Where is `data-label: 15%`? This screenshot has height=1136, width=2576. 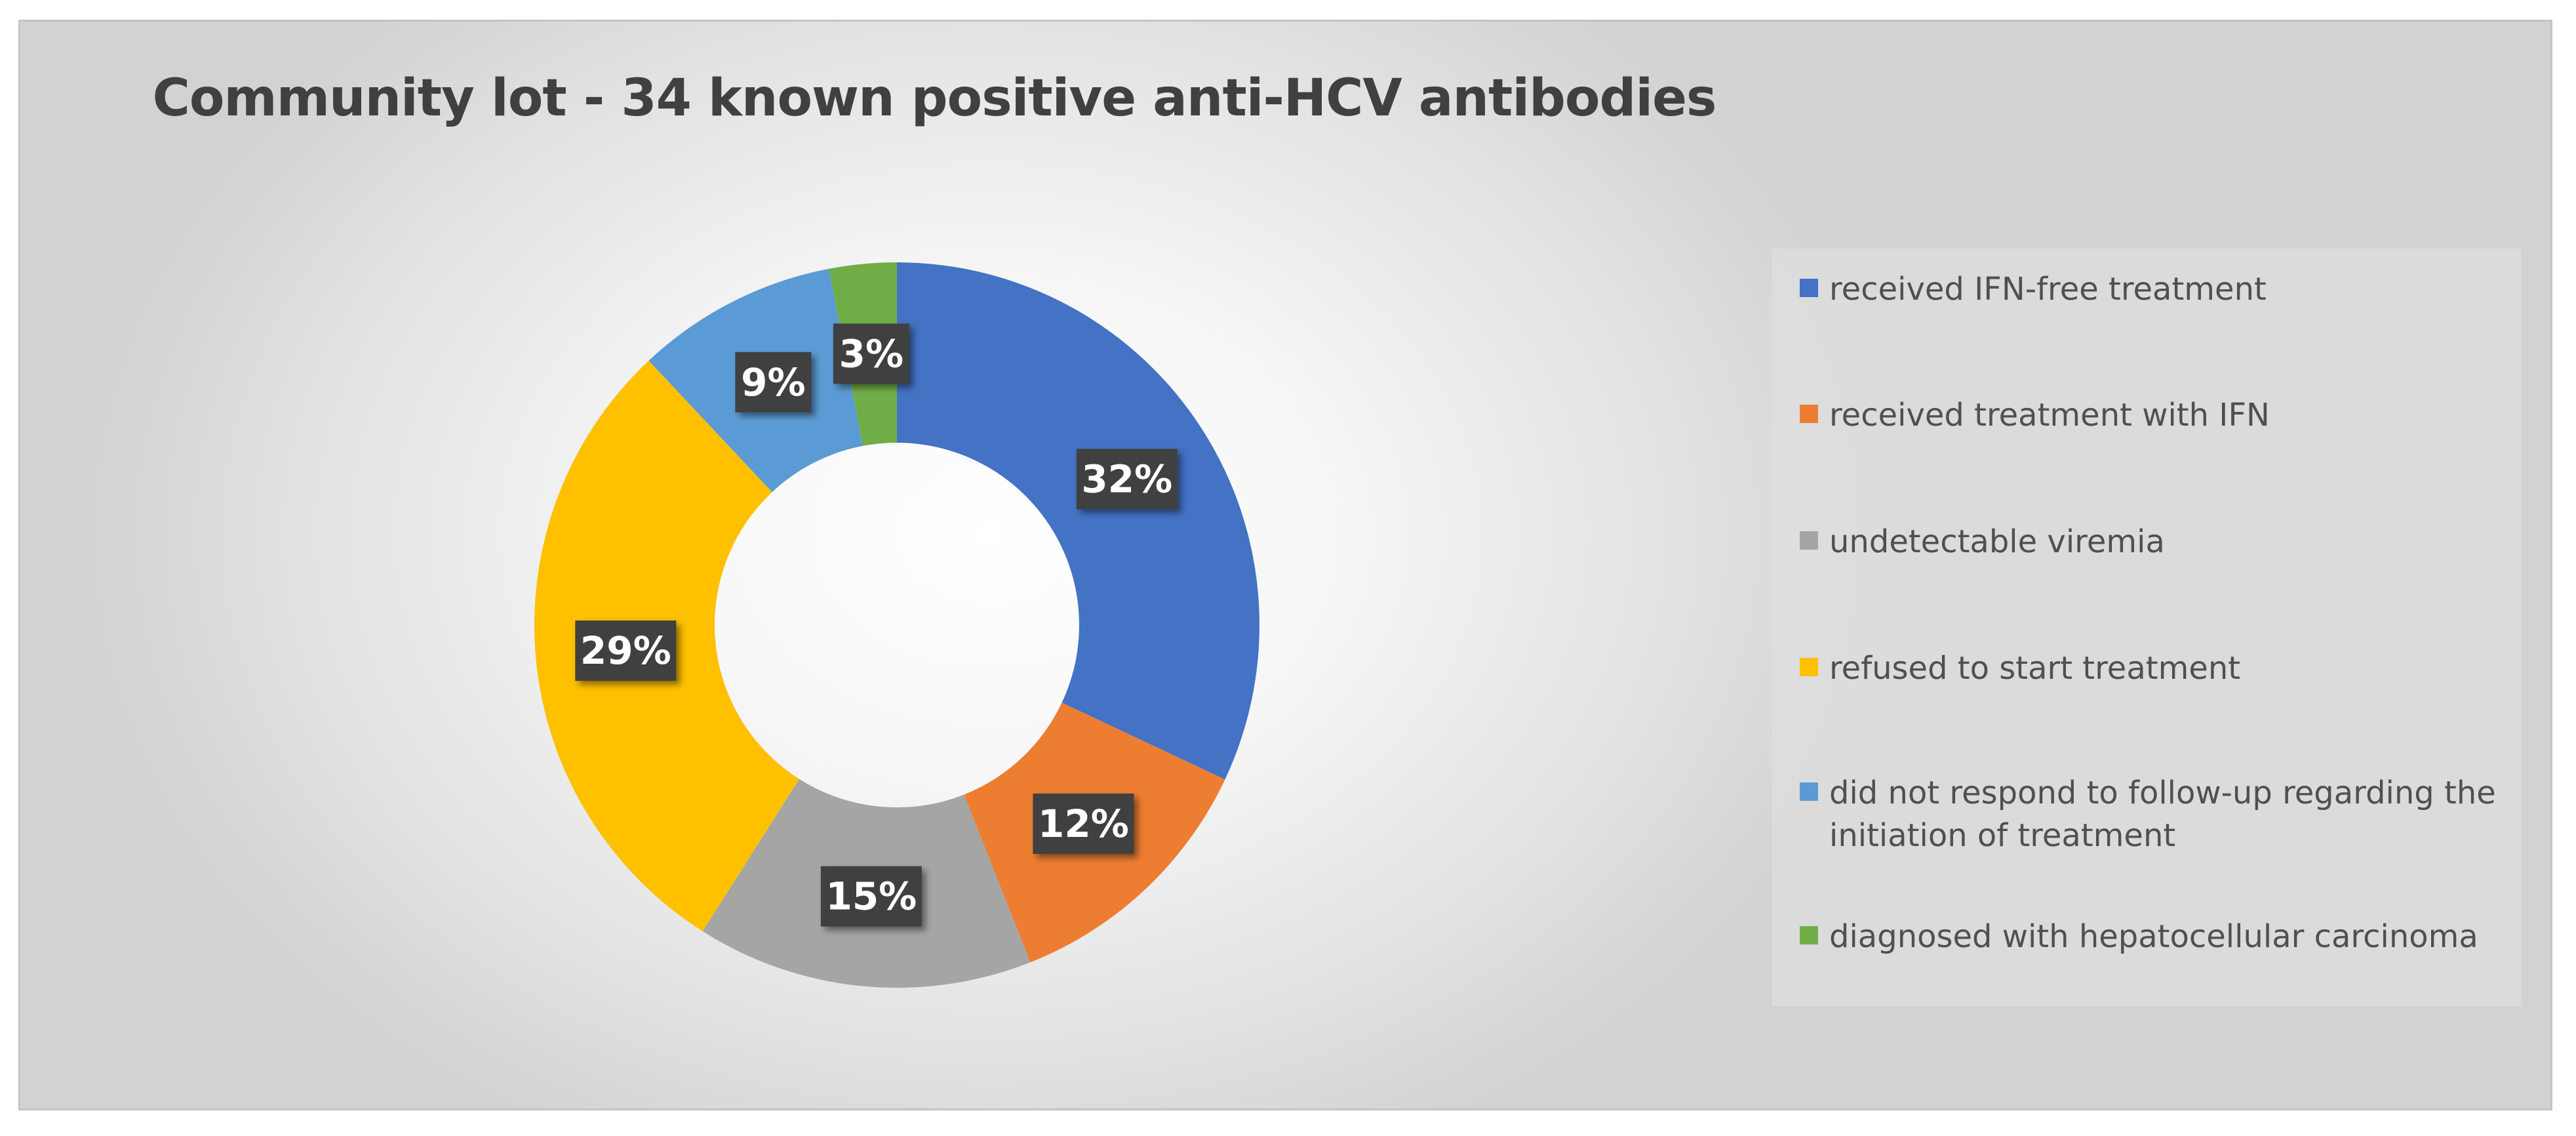 data-label: 15% is located at coordinates (871, 896).